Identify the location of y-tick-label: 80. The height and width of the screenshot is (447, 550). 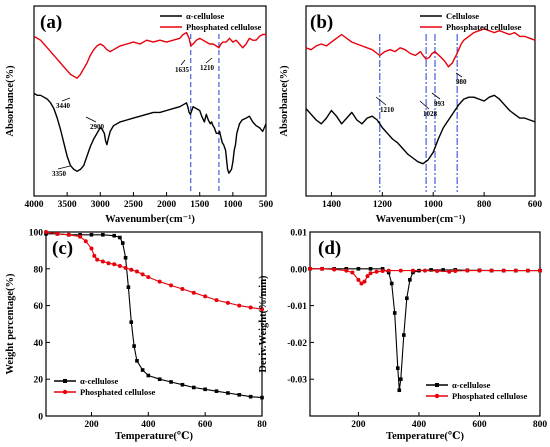
(39, 270).